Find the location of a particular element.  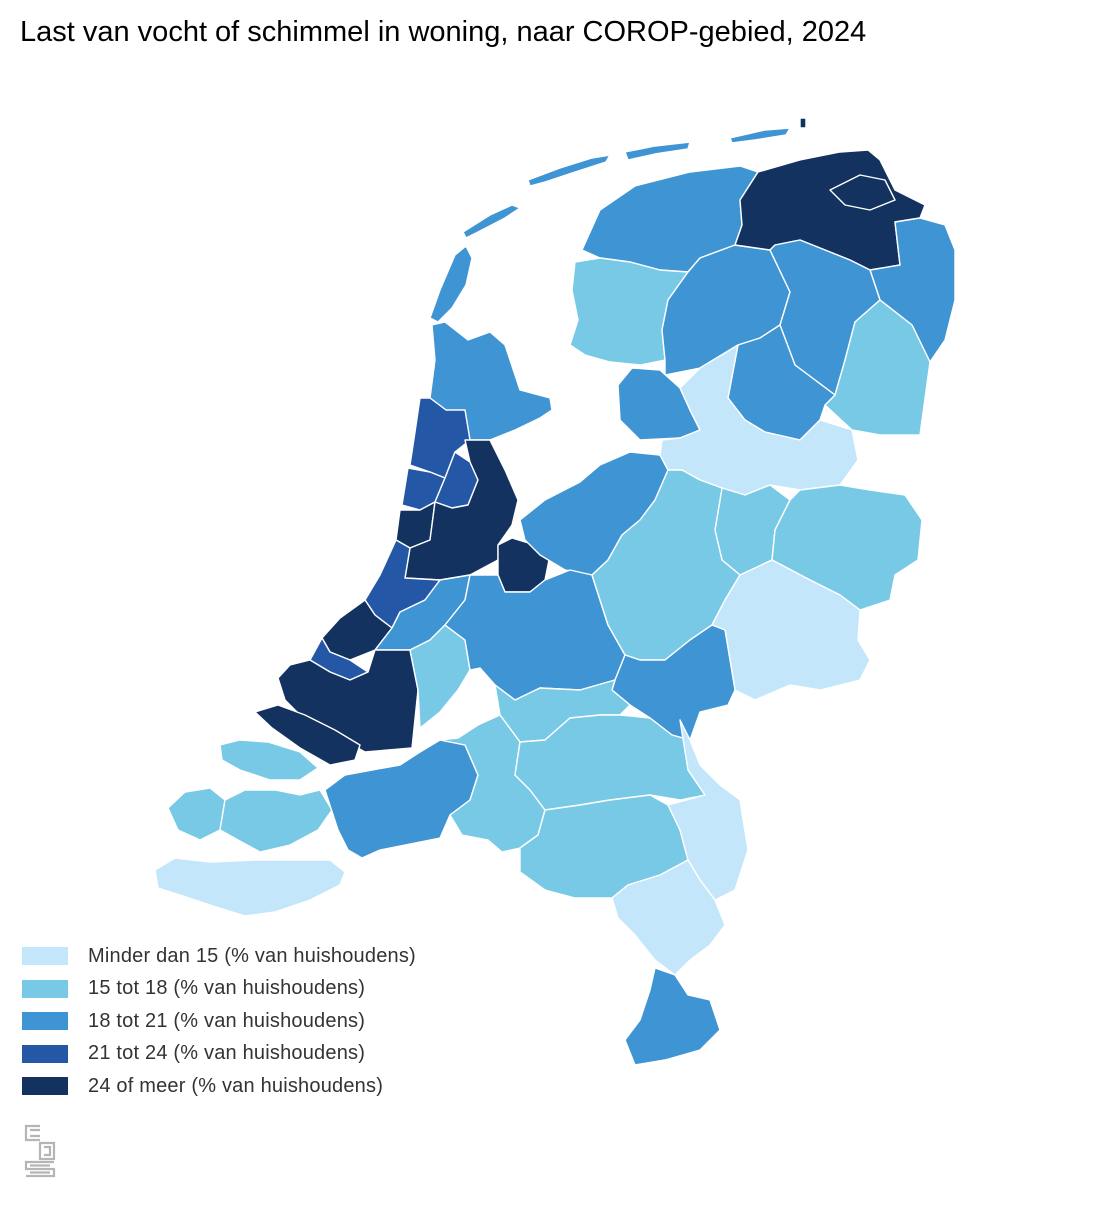

legend-item: 15 tot 18 (% van huishoudens) is located at coordinates (219, 989).